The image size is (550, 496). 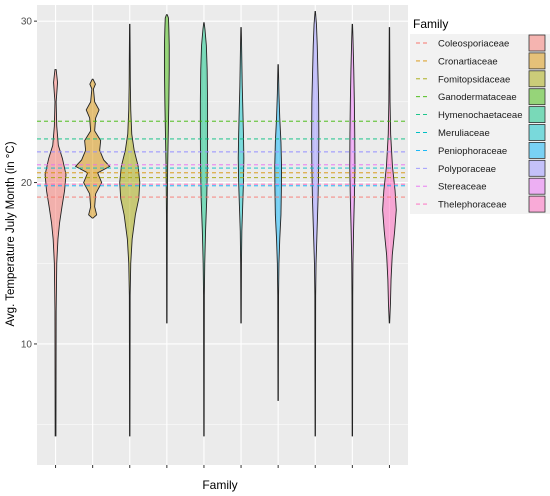 I want to click on legend-label: Thelephoraceae, so click(x=472, y=205).